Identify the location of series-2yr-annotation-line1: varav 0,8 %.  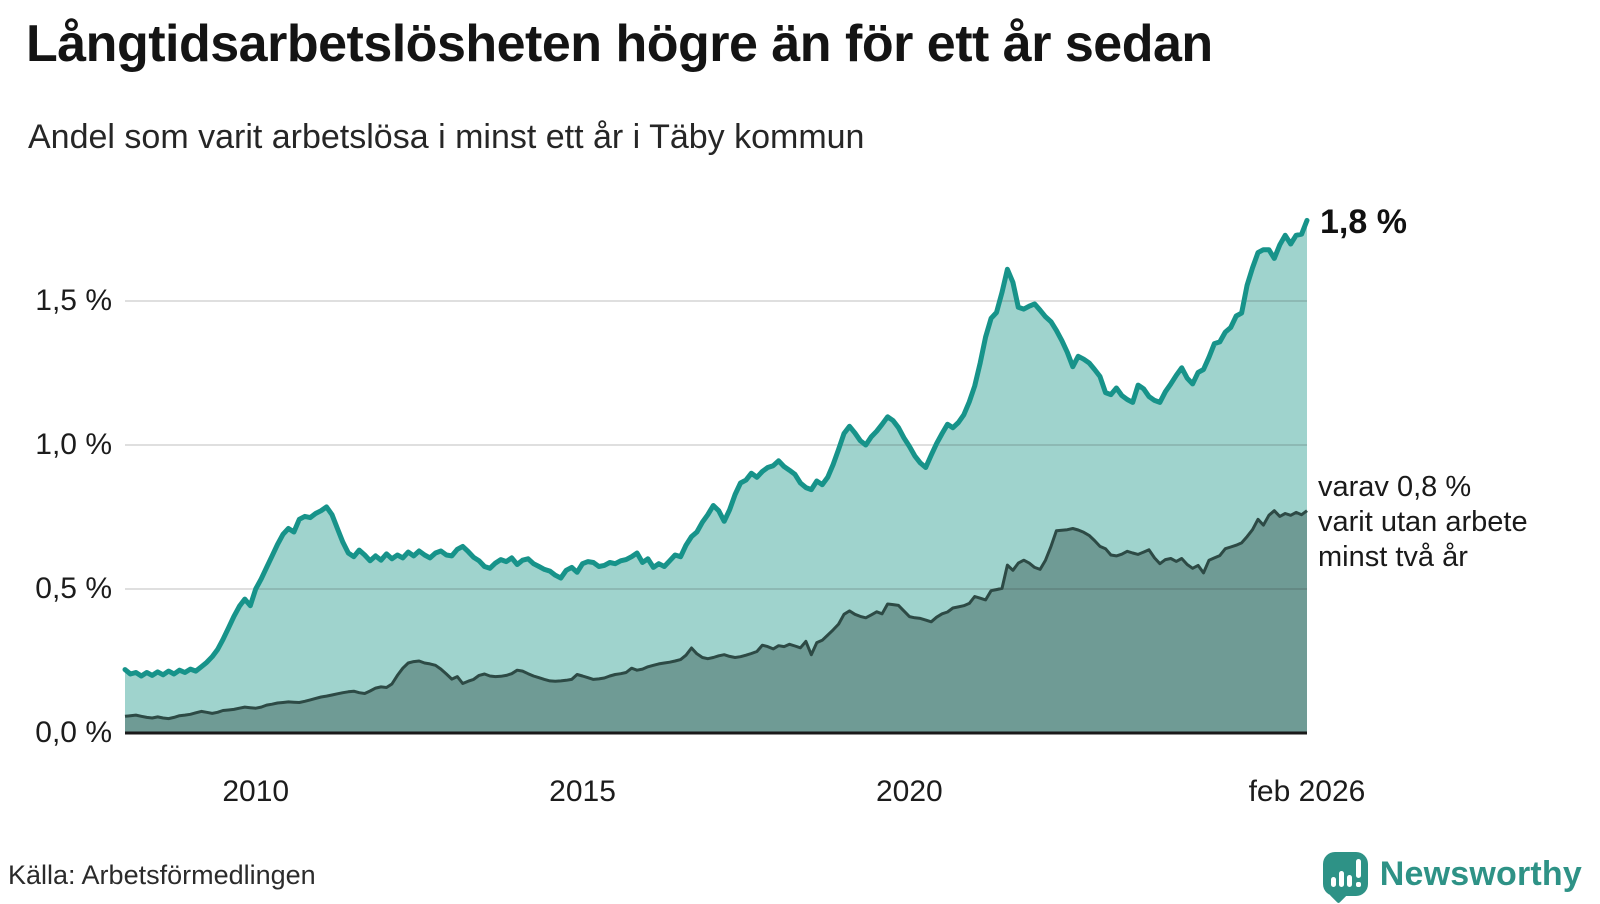
(1395, 486).